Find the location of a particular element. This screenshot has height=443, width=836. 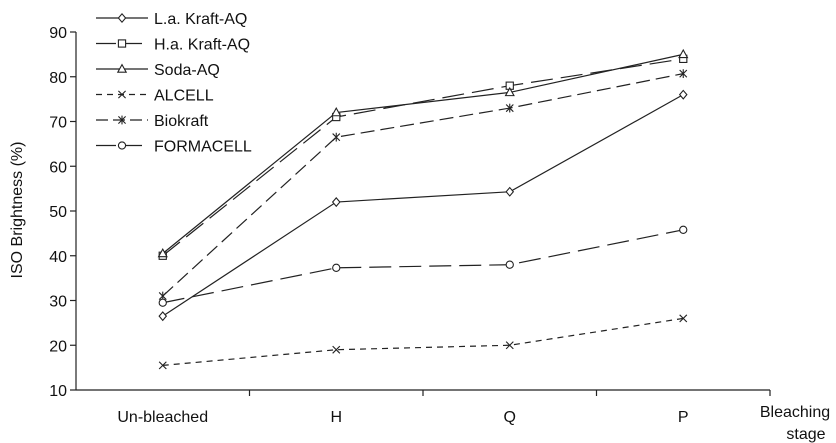

legend-label: Biokraft is located at coordinates (181, 121).